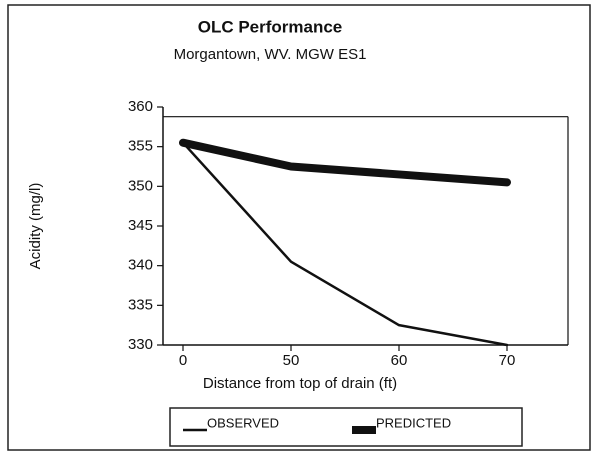  Describe the element at coordinates (140, 146) in the screenshot. I see `y-tick-label: 355` at that location.